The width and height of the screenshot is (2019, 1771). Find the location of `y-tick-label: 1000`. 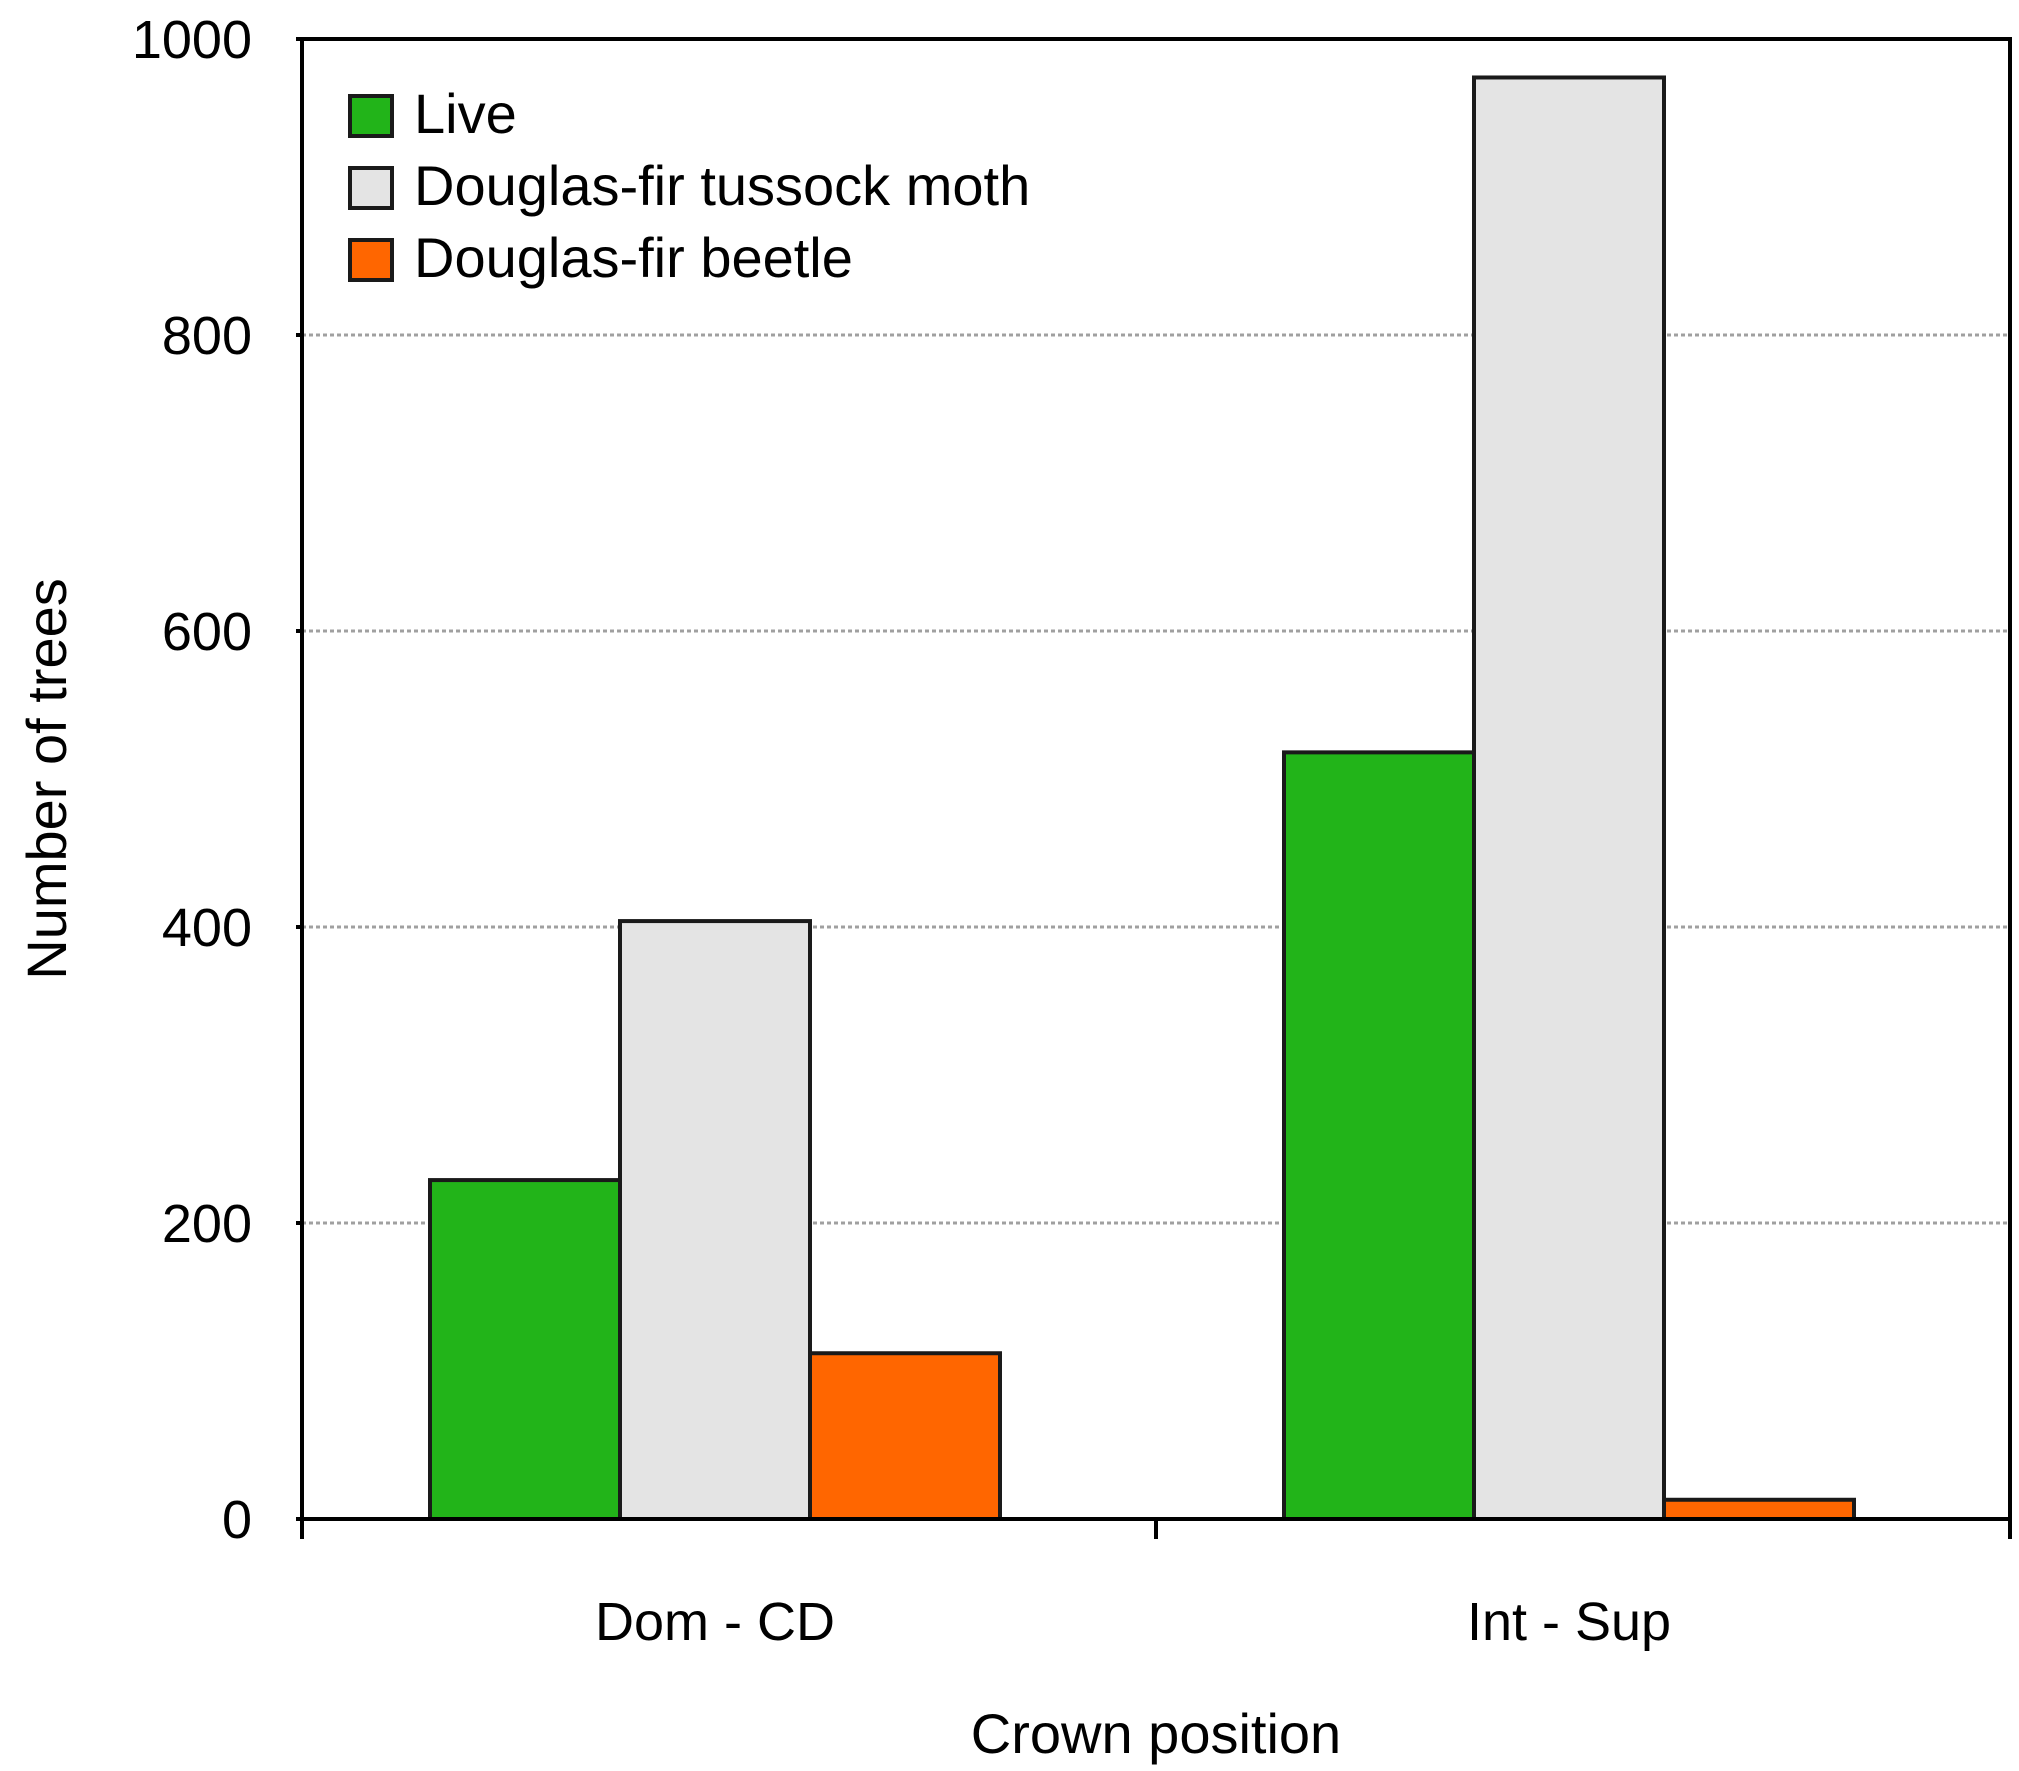

y-tick-label: 1000 is located at coordinates (192, 40).